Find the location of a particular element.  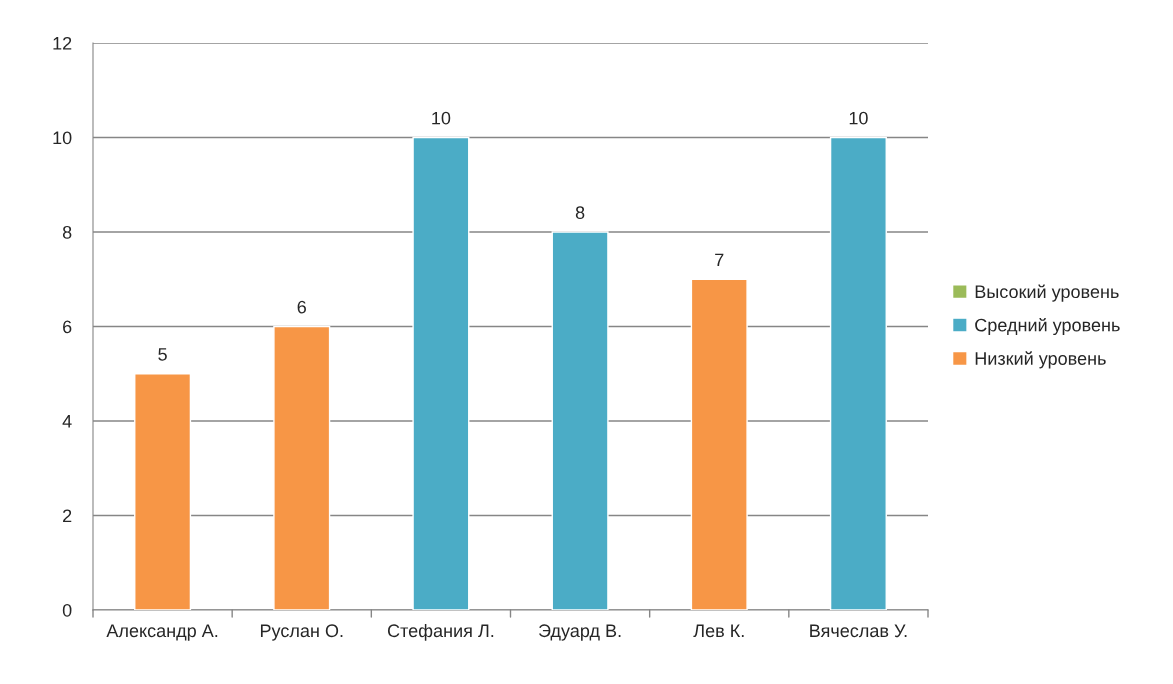

x-tick-label: Эдуард В. is located at coordinates (580, 632).